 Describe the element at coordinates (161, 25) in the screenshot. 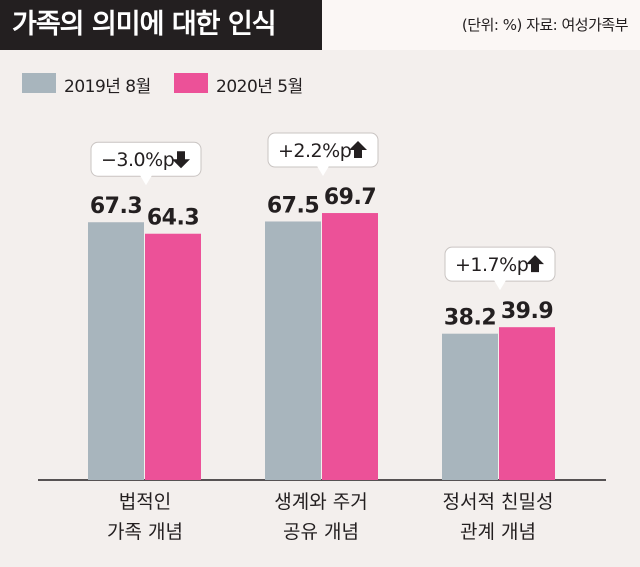

I see `chart-title: 가족의 의미에 대한 인식` at that location.